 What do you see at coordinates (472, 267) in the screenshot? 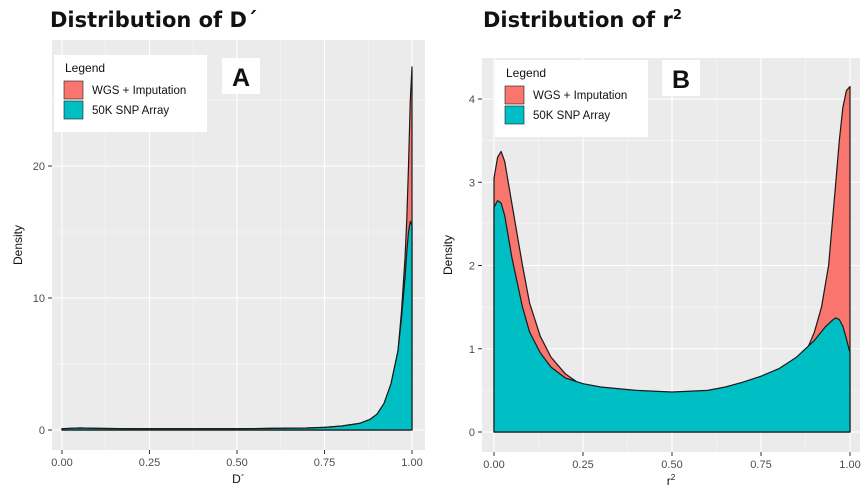
I see `y-tick-label: 2` at bounding box center [472, 267].